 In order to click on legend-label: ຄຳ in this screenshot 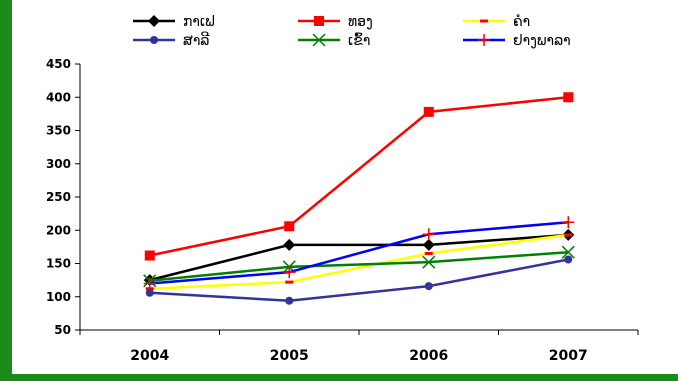, I will do `click(521, 22)`.